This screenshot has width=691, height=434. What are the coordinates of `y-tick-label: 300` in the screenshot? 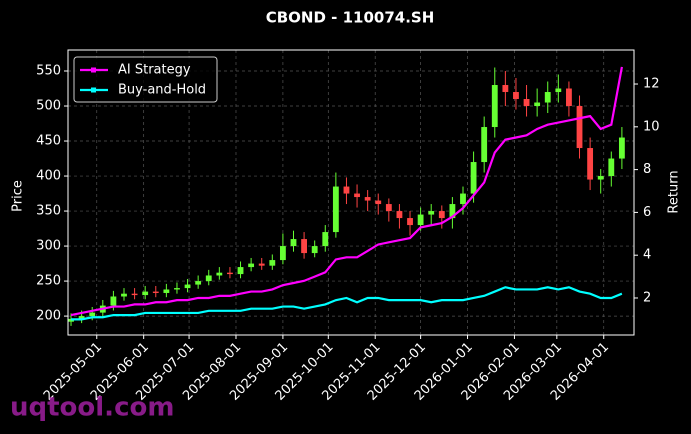 It's located at (48, 246).